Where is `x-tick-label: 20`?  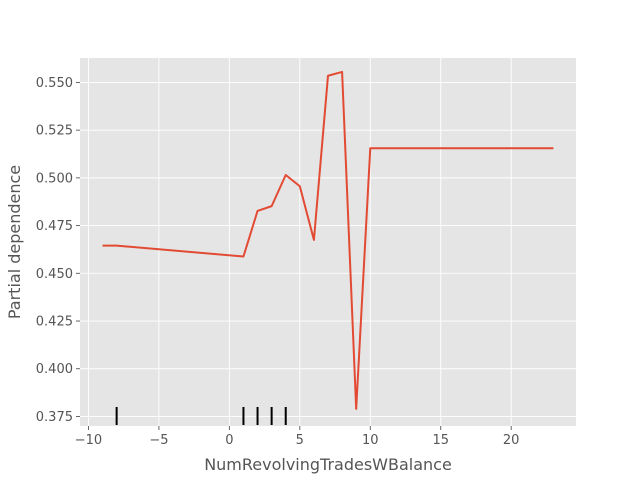
x-tick-label: 20 is located at coordinates (511, 440).